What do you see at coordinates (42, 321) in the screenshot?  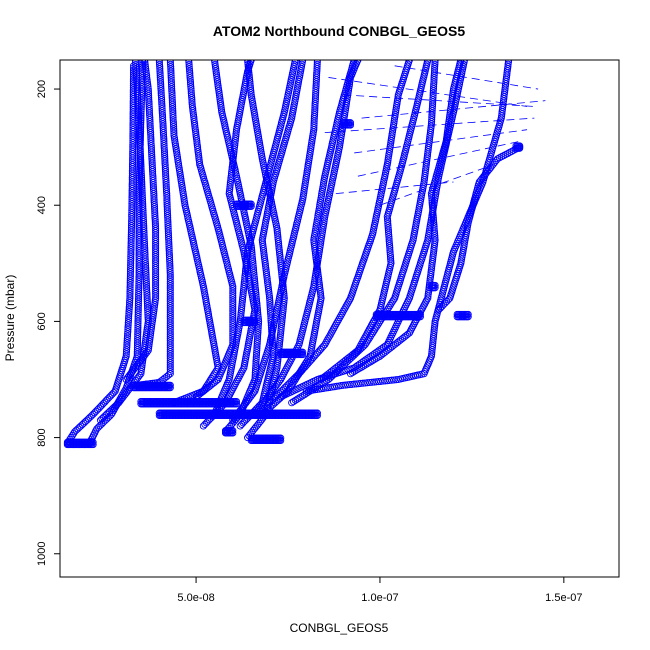 I see `y-tick-label: 600` at bounding box center [42, 321].